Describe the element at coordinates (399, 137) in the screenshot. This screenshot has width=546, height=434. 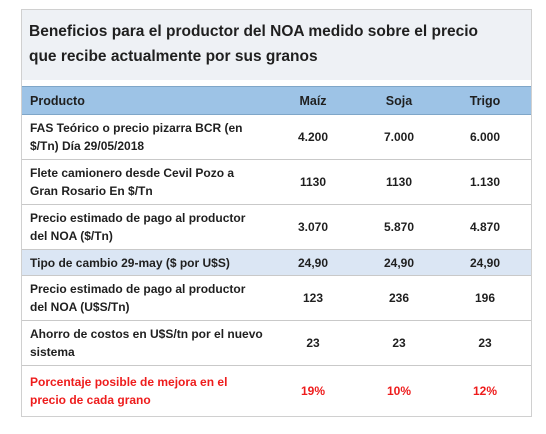
I see `cell-soja: 7.000` at that location.